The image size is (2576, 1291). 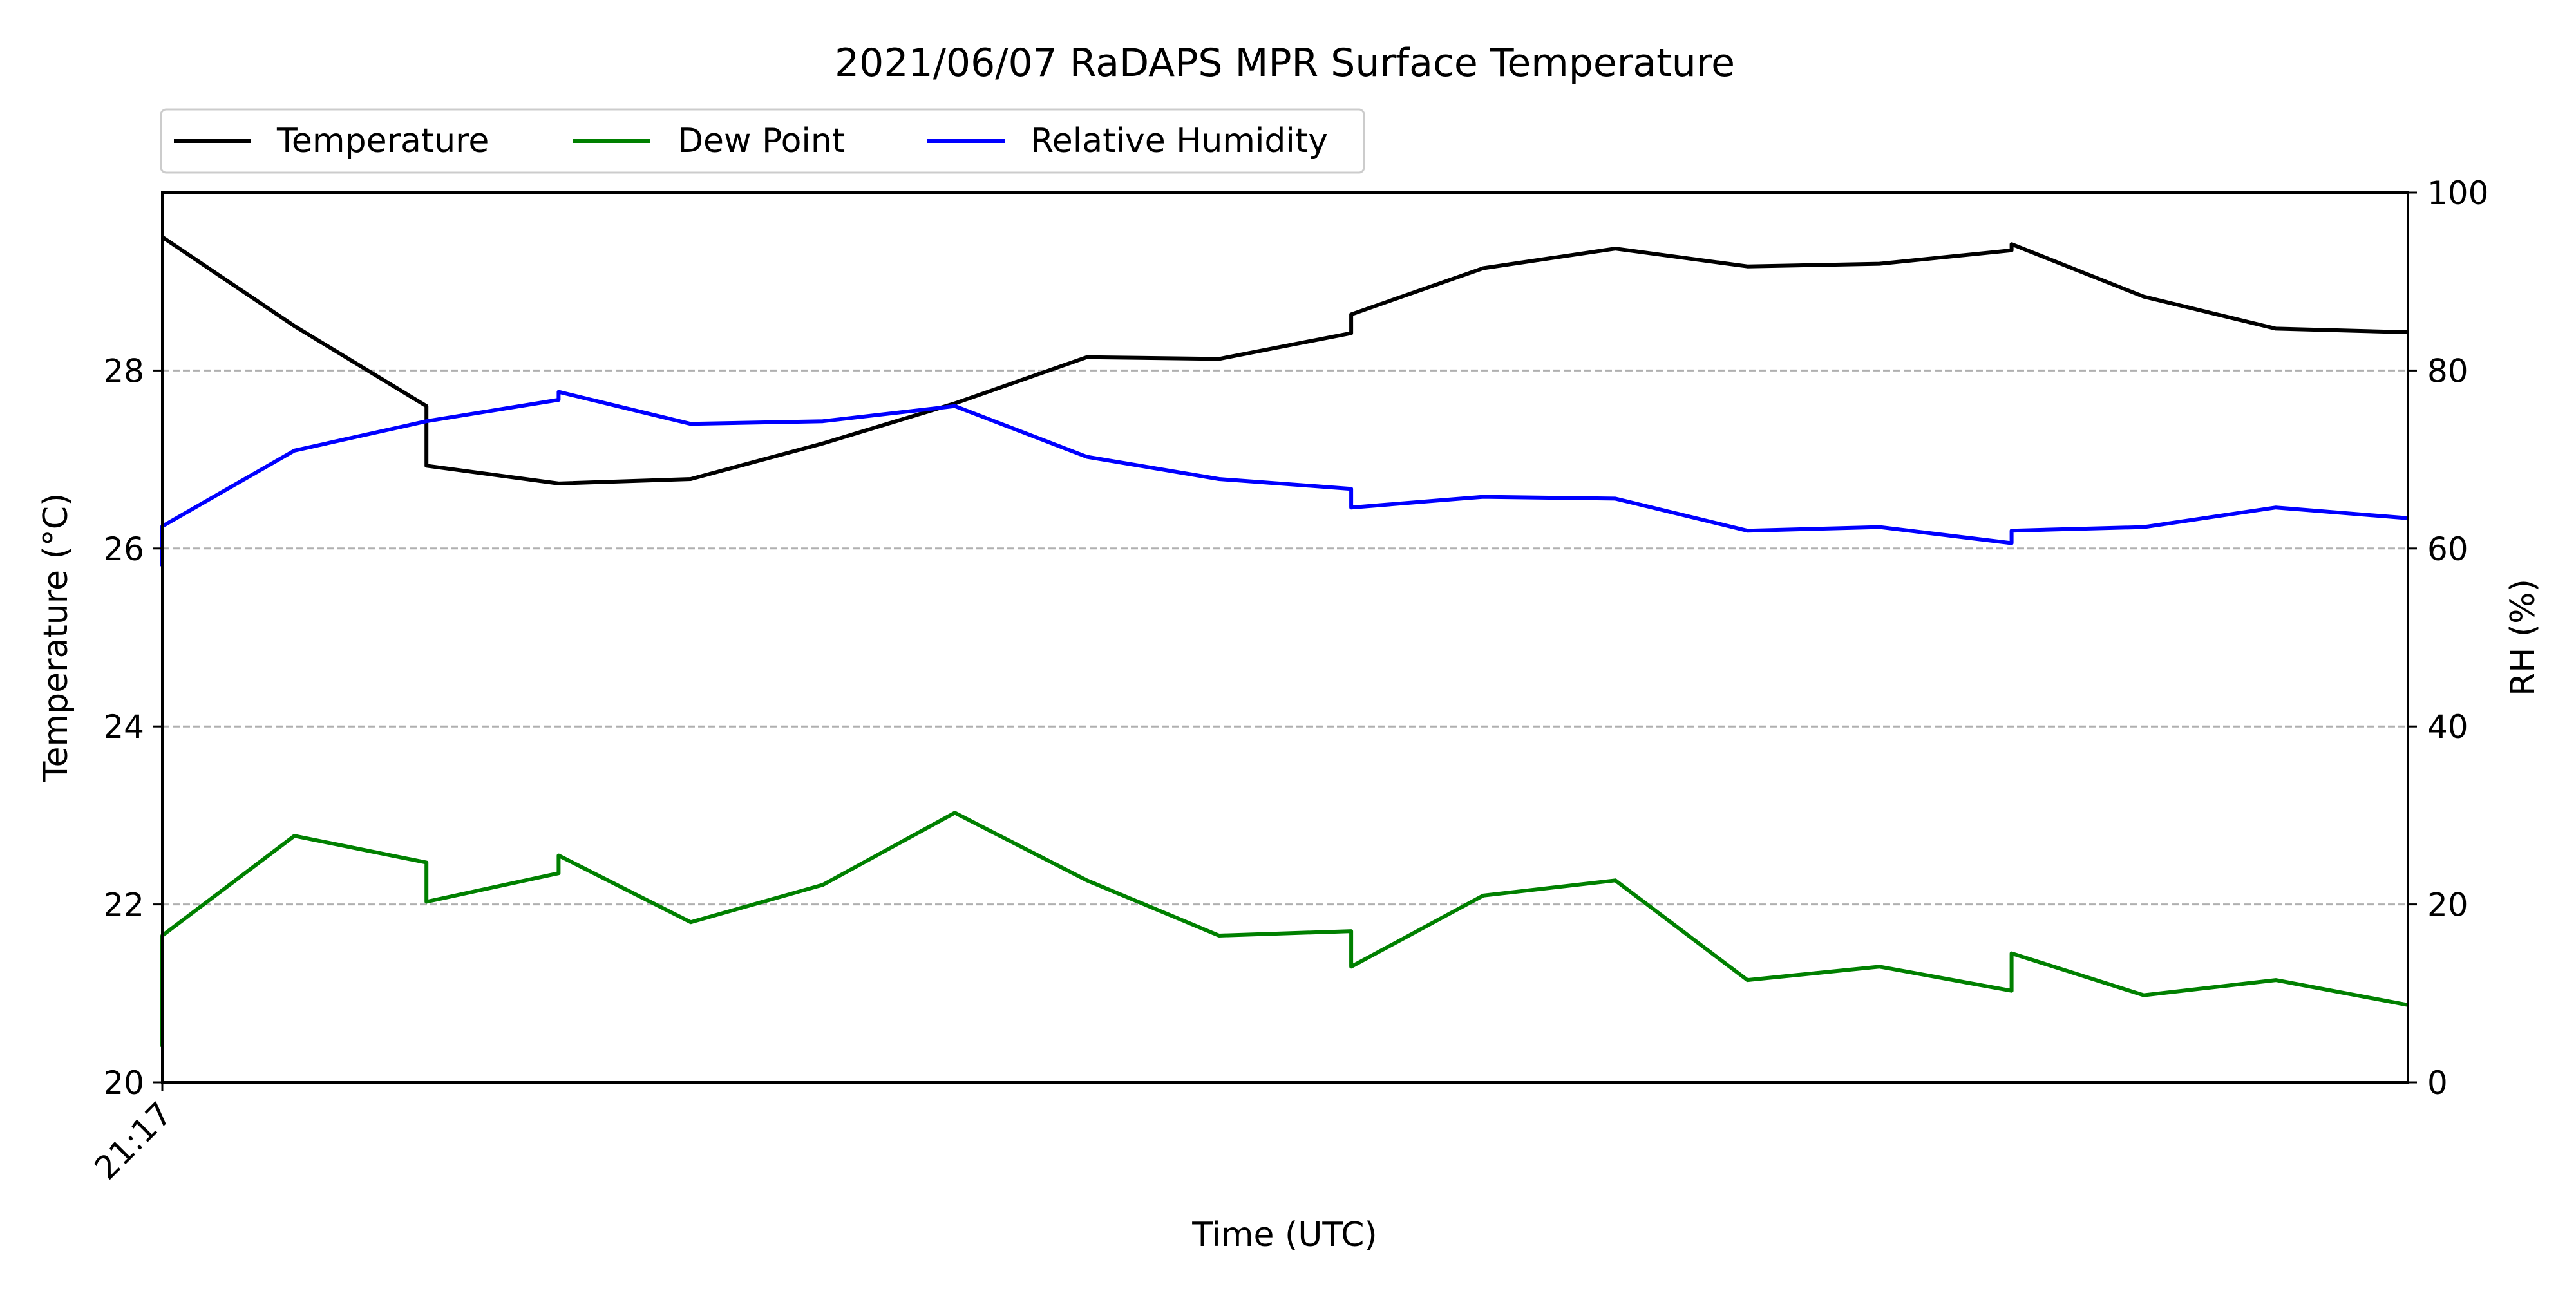 What do you see at coordinates (124, 1083) in the screenshot?
I see `y-left-tick-label: 20` at bounding box center [124, 1083].